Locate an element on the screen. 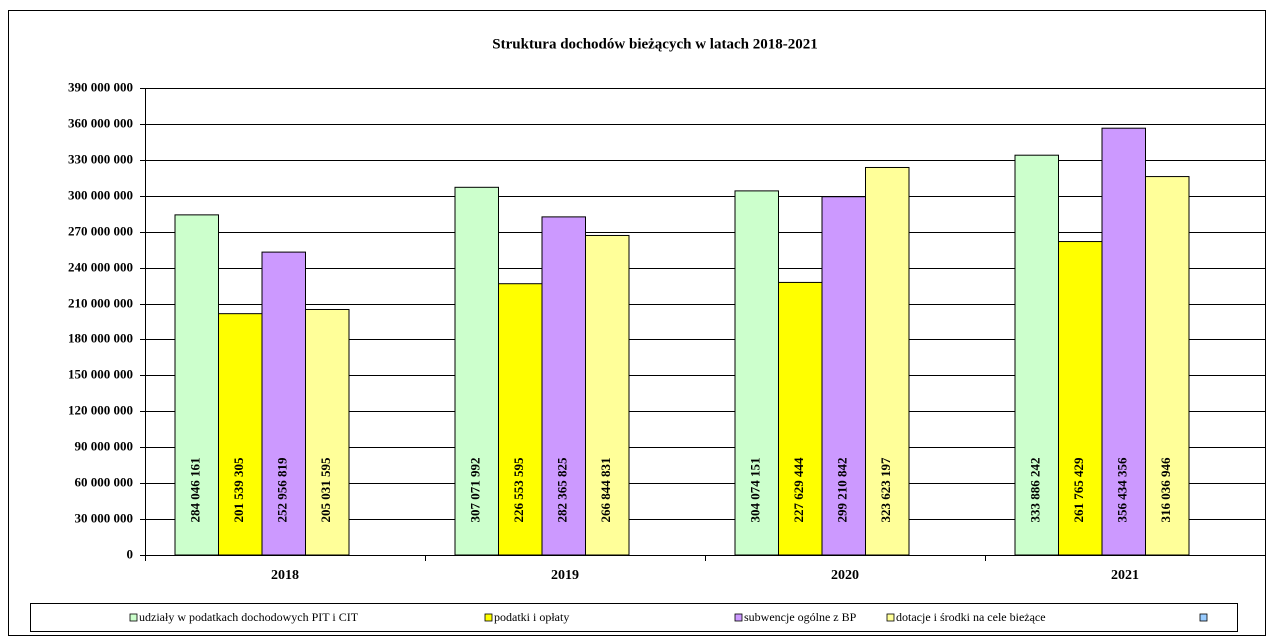 The height and width of the screenshot is (639, 1273). y-tick-label: 360 000 000 is located at coordinates (100, 122).